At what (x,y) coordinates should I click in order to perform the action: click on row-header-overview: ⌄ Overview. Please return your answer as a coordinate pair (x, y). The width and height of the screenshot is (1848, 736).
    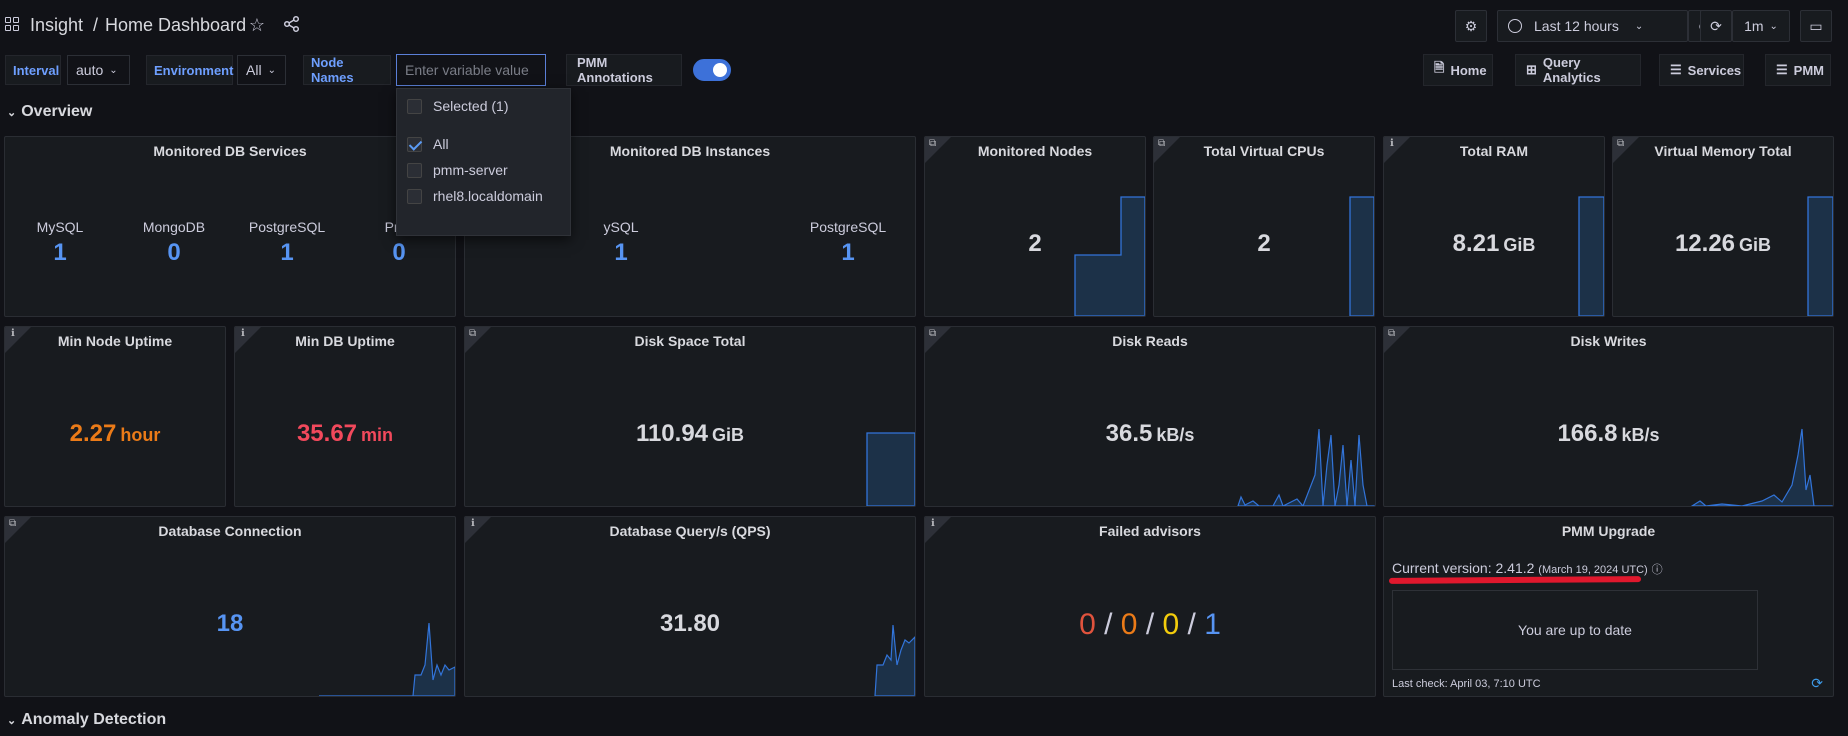
    Looking at the image, I should click on (49, 112).